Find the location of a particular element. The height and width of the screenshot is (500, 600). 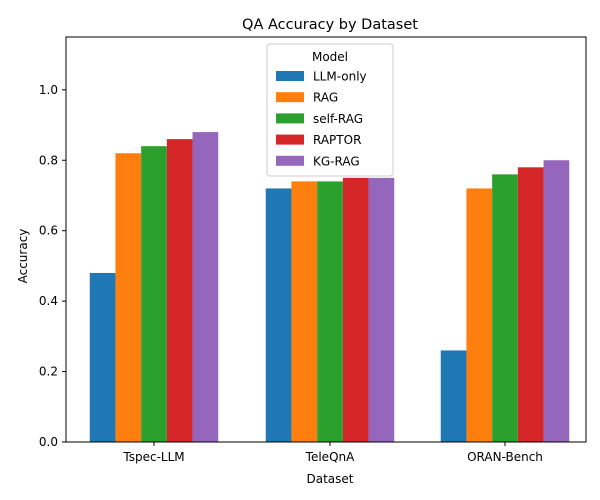

bar-self-rag-tspec-llm is located at coordinates (154, 294).